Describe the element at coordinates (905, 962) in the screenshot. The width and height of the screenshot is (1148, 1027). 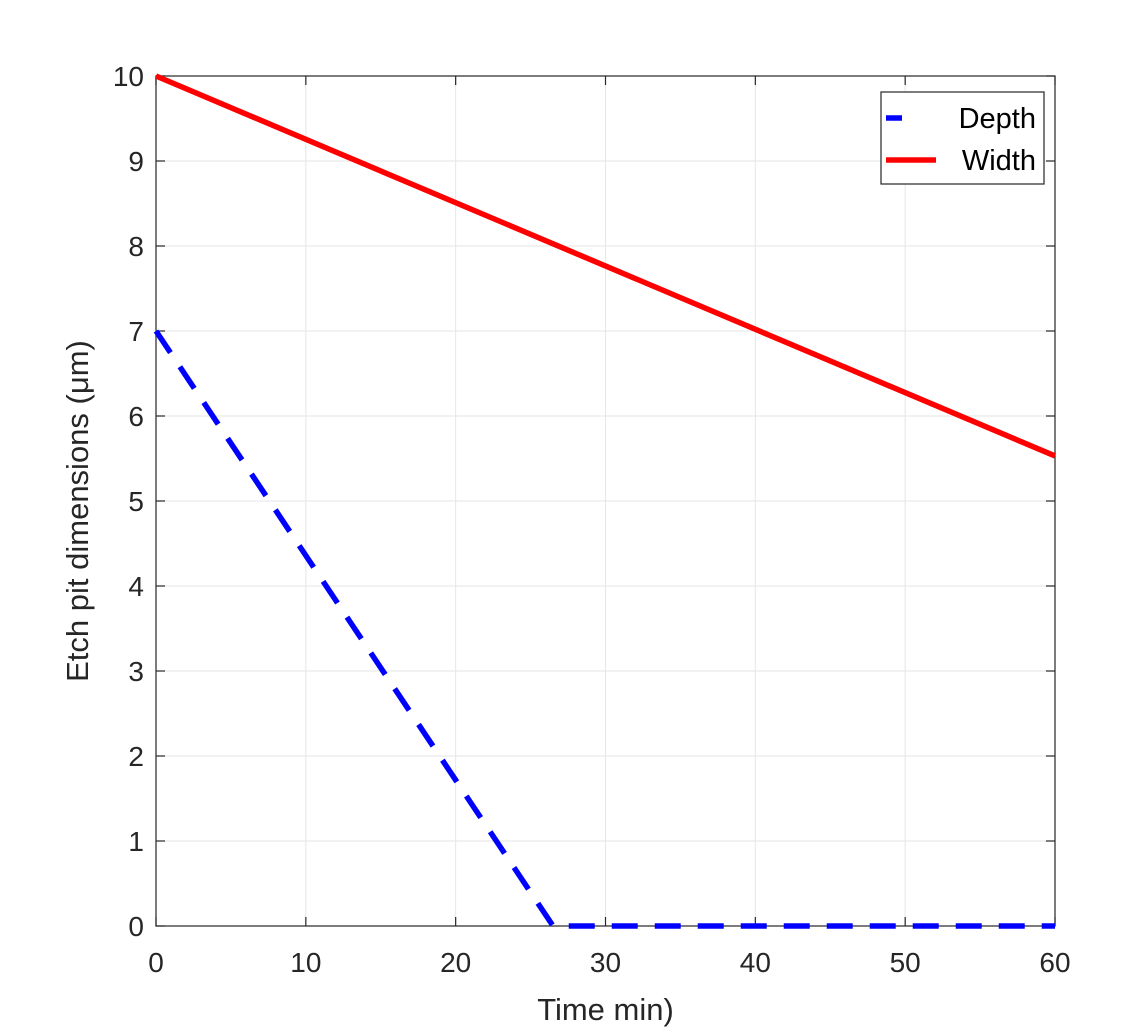
I see `x-tick-label: 50` at that location.